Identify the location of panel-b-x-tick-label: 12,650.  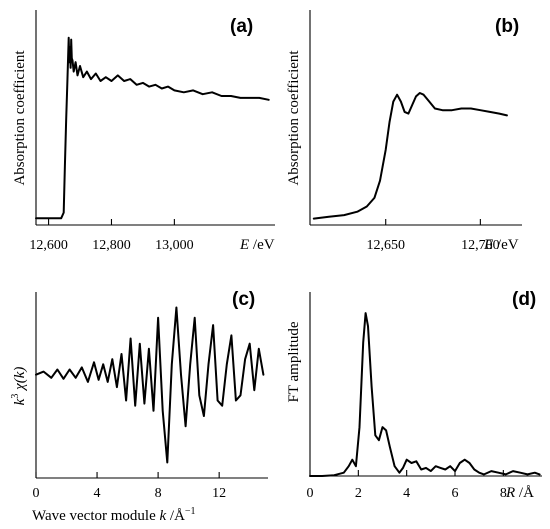
(385, 245).